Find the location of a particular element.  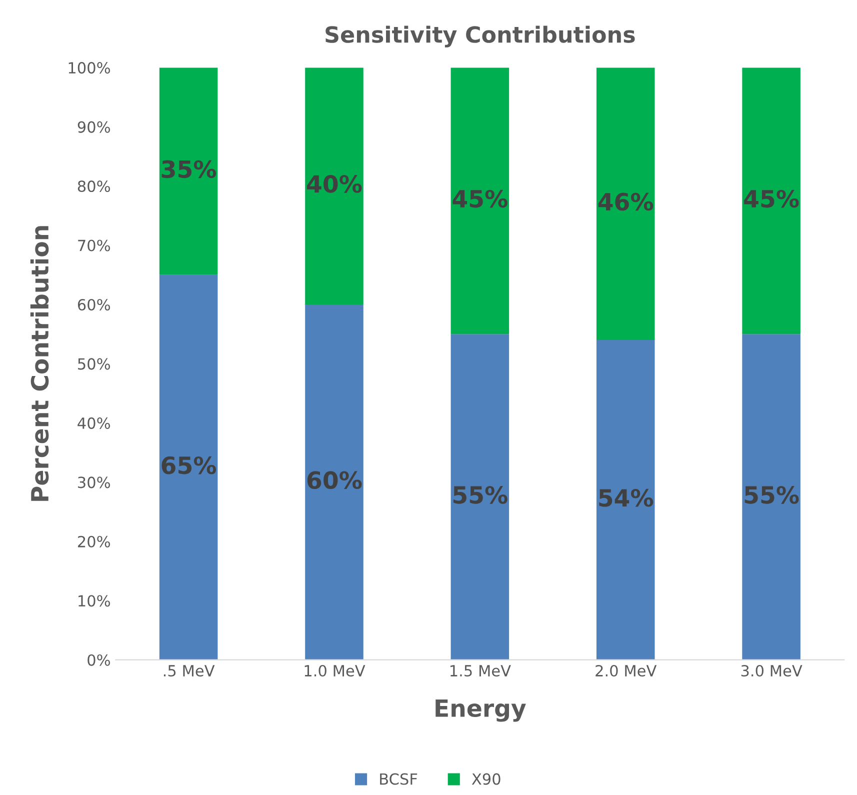

y-tick-label: 90% is located at coordinates (94, 127).